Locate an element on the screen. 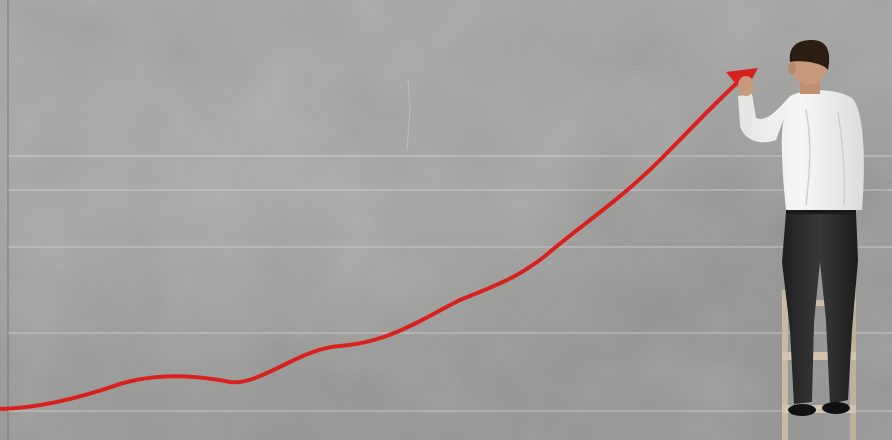 The image size is (892, 440). shoe-left is located at coordinates (802, 410).